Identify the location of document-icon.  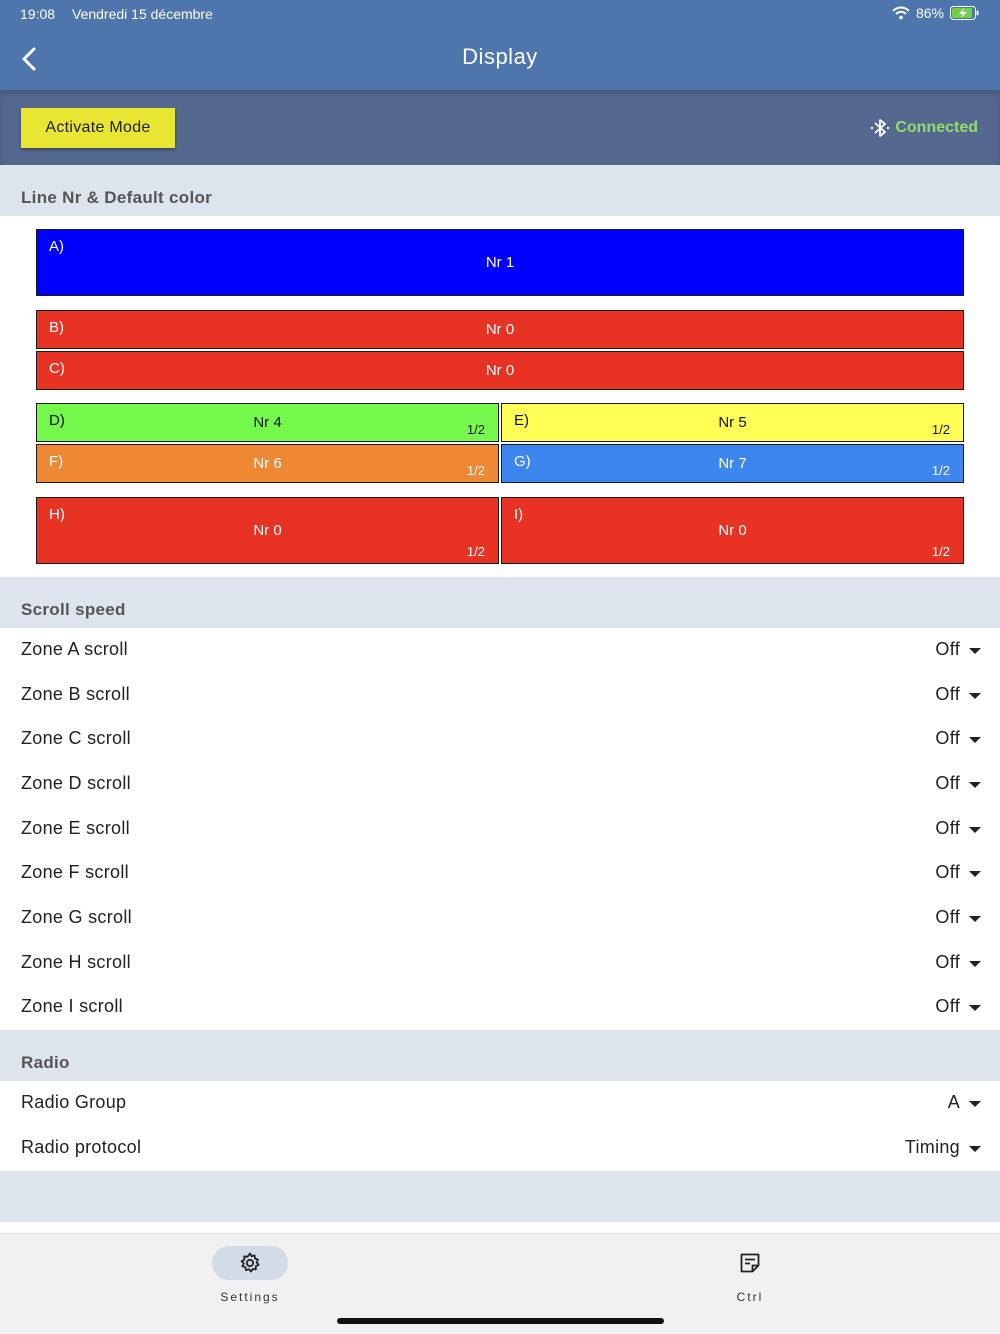
(750, 1263).